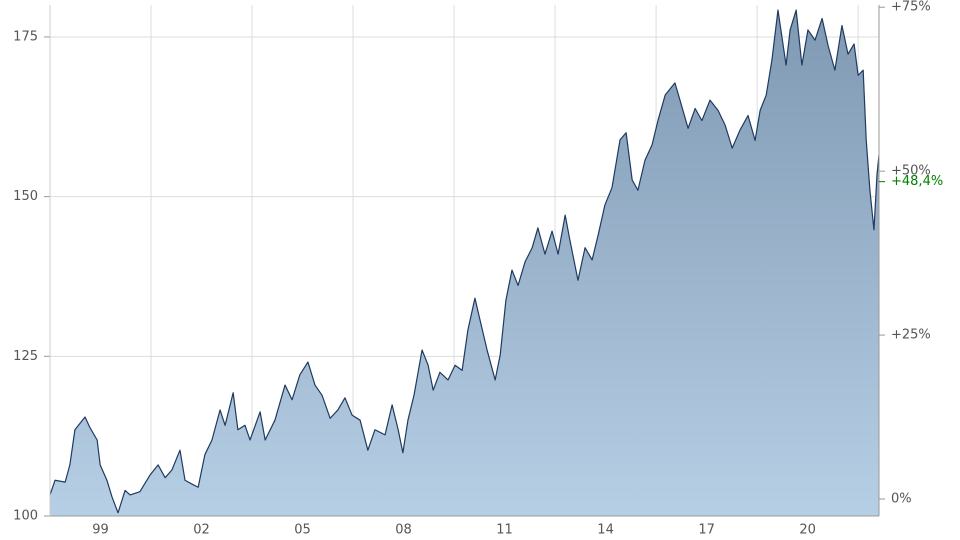 The image size is (960, 540). Describe the element at coordinates (911, 171) in the screenshot. I see `y2-tick-label: +50%` at that location.